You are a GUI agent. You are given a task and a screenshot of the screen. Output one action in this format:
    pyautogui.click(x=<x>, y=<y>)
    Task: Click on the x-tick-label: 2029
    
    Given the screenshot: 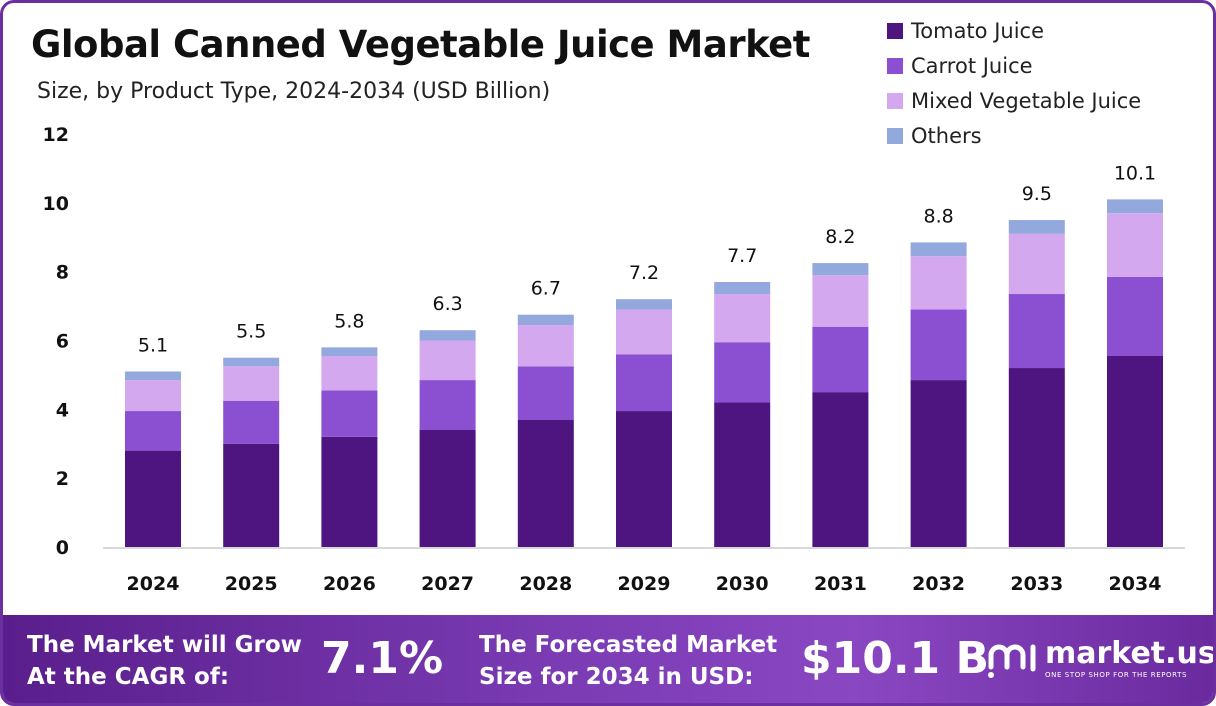 What is the action you would take?
    pyautogui.click(x=644, y=584)
    